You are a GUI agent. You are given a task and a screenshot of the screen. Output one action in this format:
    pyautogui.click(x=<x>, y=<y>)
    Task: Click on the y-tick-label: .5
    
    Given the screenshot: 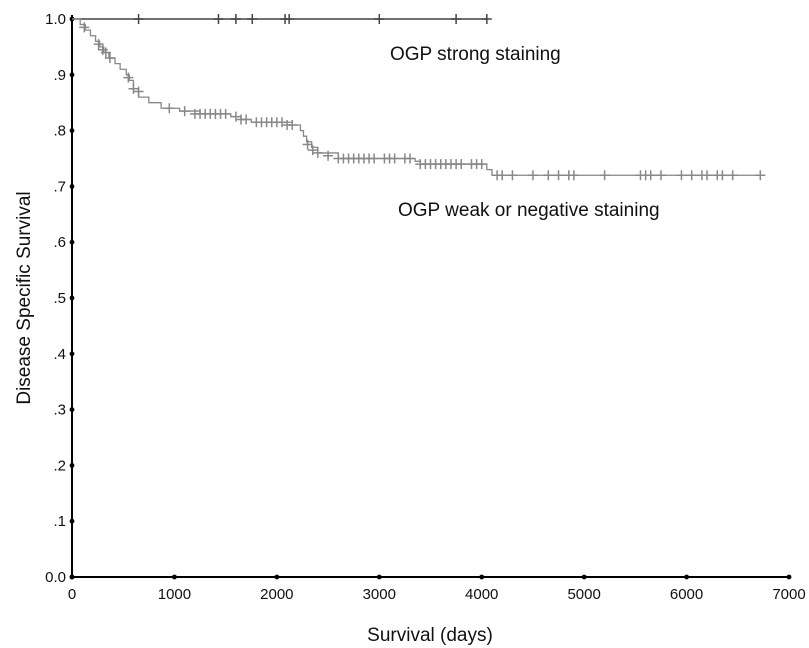 What is the action you would take?
    pyautogui.click(x=59, y=298)
    